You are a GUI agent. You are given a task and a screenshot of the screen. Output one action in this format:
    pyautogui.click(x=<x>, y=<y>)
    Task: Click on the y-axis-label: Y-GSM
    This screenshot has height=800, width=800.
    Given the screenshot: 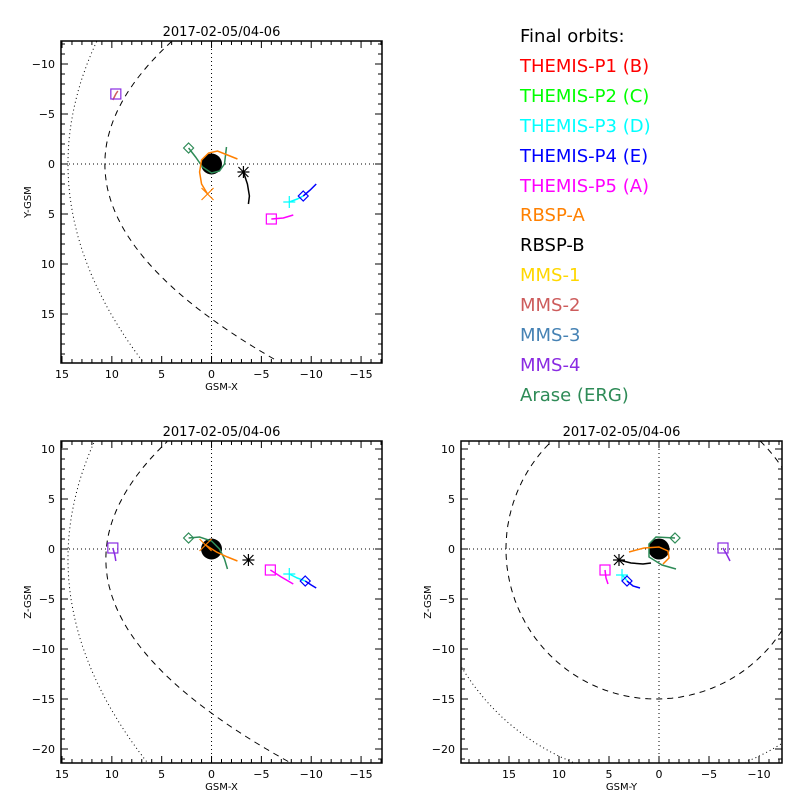 What is the action you would take?
    pyautogui.click(x=28, y=202)
    